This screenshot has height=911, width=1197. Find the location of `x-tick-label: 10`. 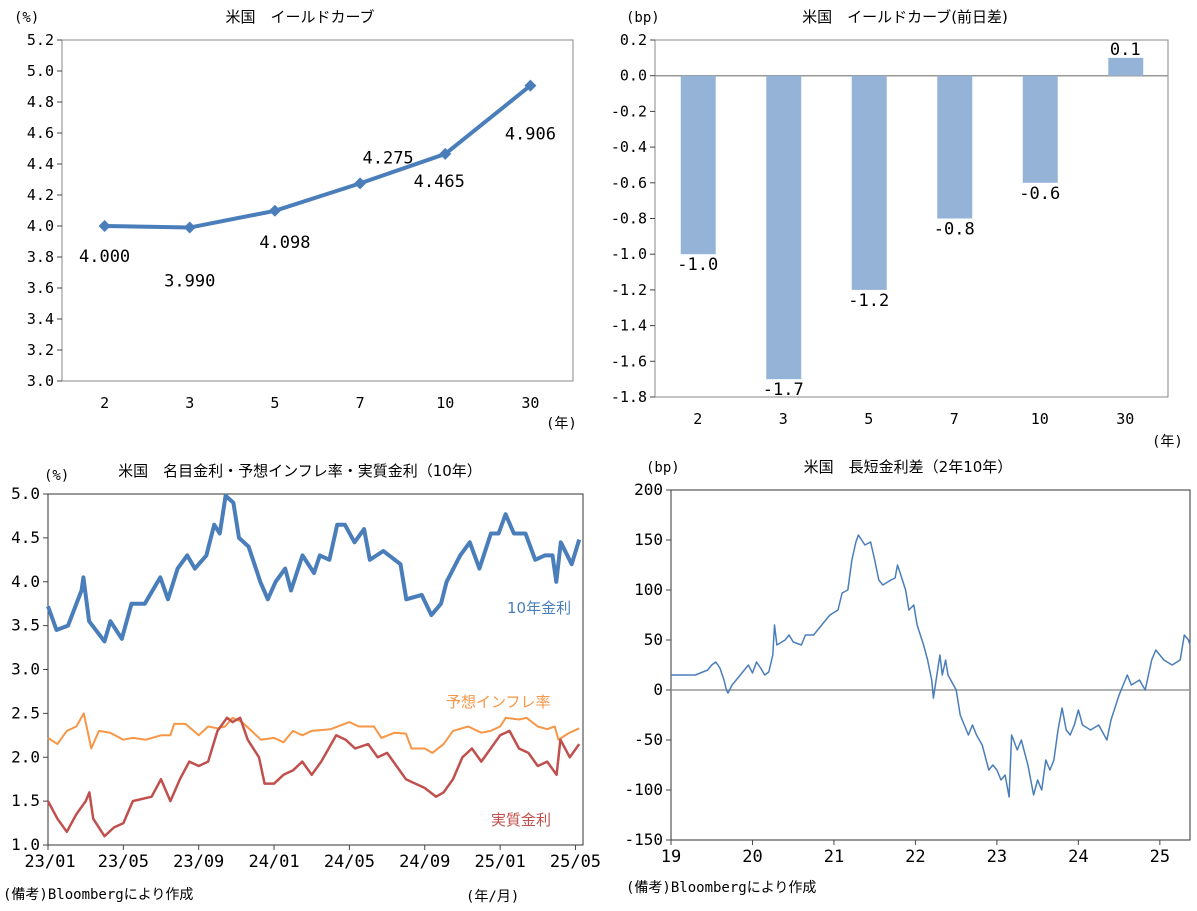

x-tick-label: 10 is located at coordinates (445, 403).